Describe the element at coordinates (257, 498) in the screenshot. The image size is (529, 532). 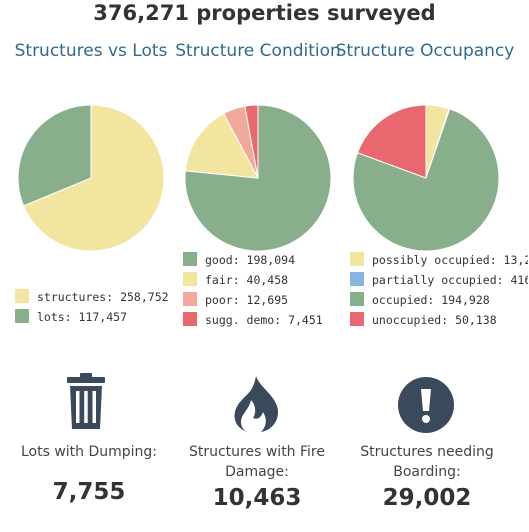
I see `stat-value-fire-damage: 10,463` at that location.